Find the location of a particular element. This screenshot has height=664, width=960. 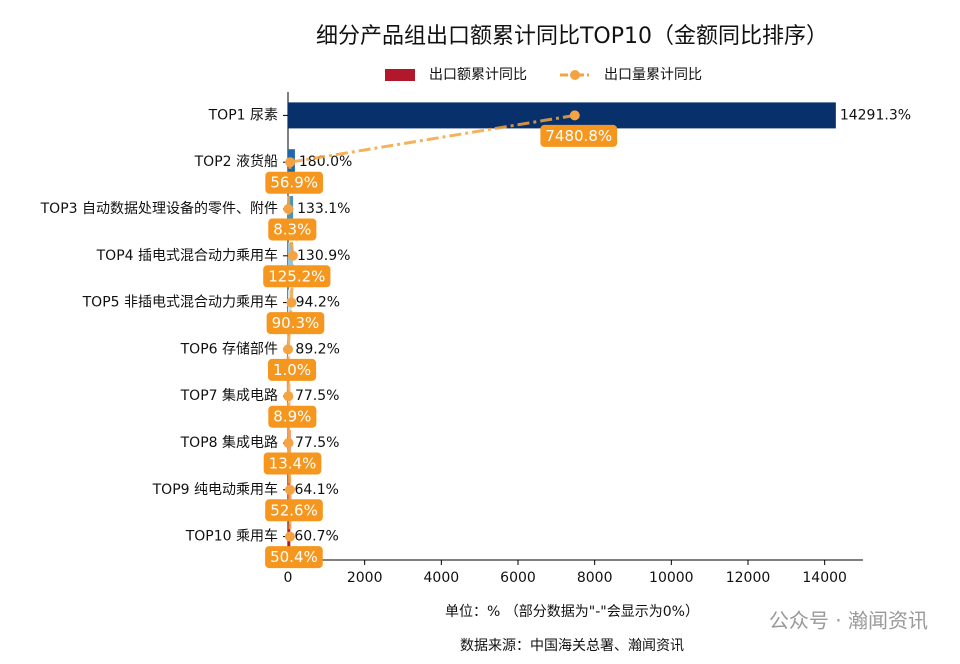

x-tick-label: 4000 is located at coordinates (442, 578).